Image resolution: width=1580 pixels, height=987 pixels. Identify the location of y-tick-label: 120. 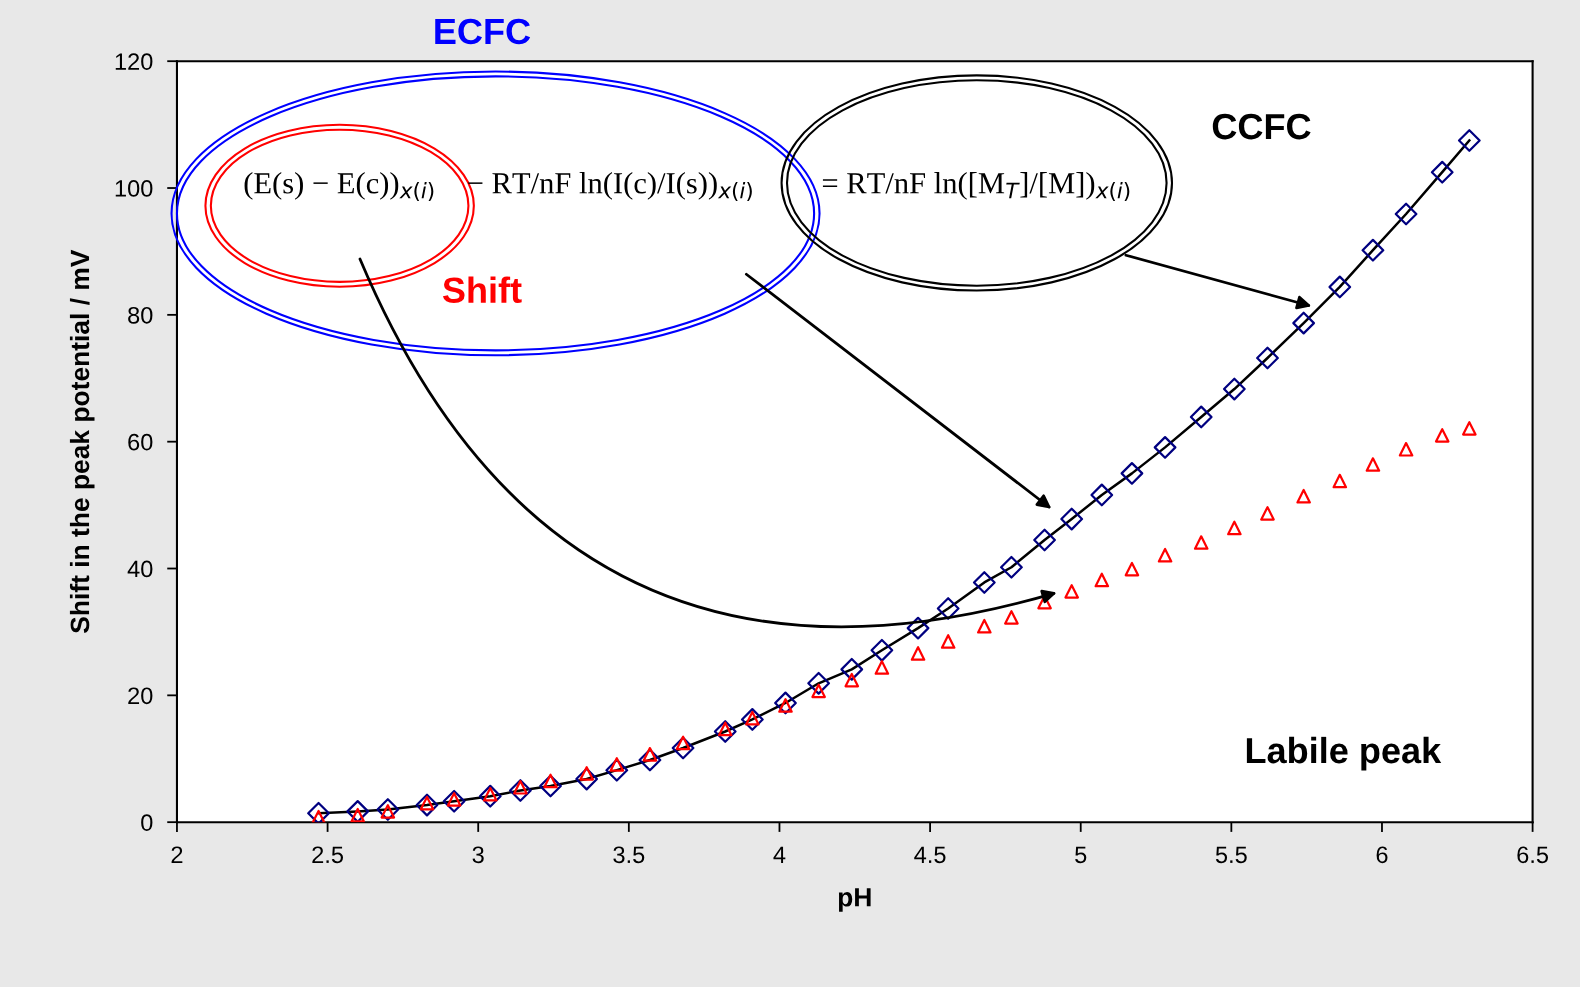
(134, 61).